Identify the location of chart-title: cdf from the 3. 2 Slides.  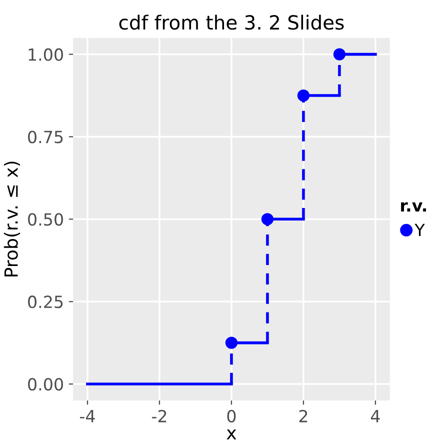
(231, 22).